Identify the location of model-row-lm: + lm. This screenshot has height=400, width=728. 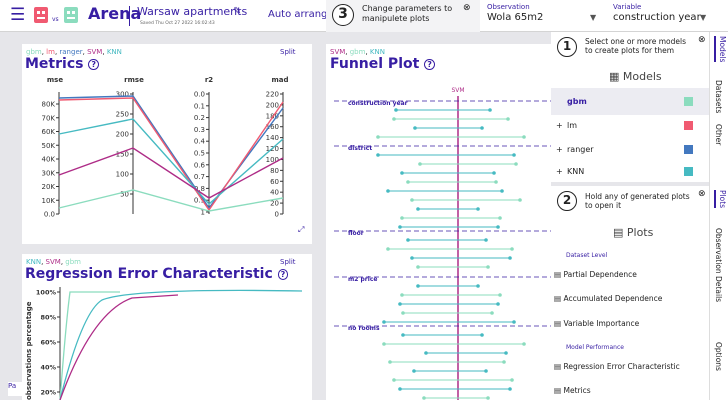
(630, 125).